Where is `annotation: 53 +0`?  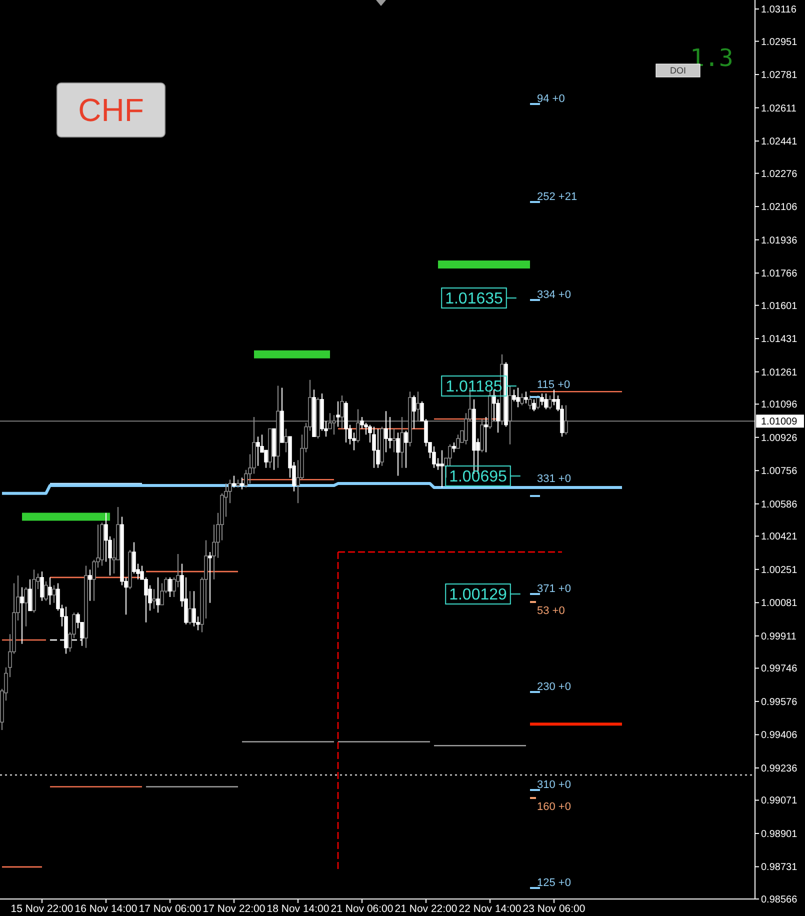
annotation: 53 +0 is located at coordinates (551, 611).